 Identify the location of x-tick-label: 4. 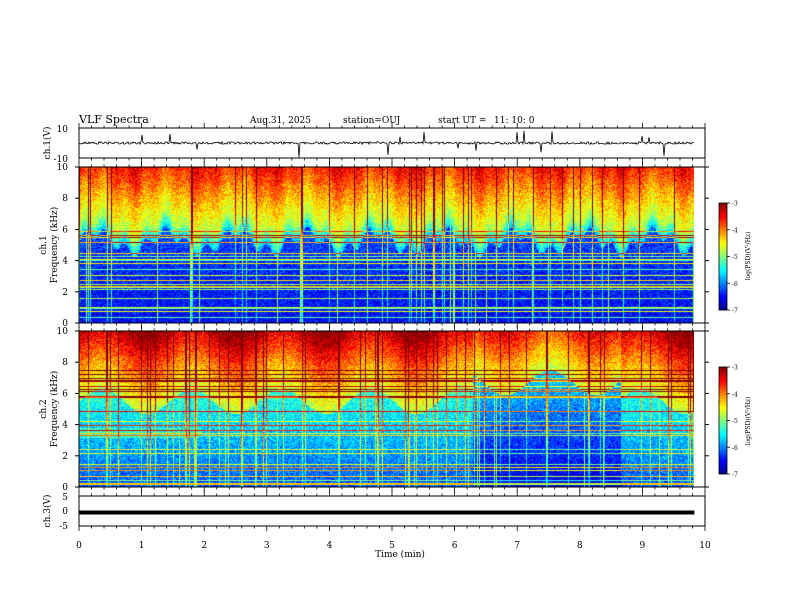
(330, 546).